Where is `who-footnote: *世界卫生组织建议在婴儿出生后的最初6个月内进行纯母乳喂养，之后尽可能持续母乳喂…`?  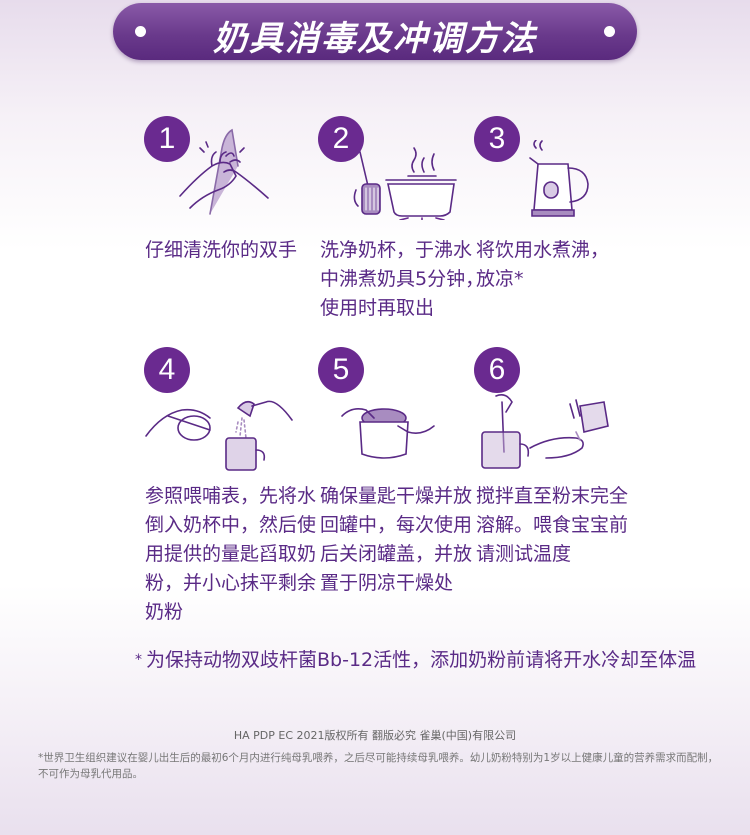 who-footnote: *世界卫生组织建议在婴儿出生后的最初6个月内进行纯母乳喂养，之后尽可能持续母乳喂… is located at coordinates (378, 766).